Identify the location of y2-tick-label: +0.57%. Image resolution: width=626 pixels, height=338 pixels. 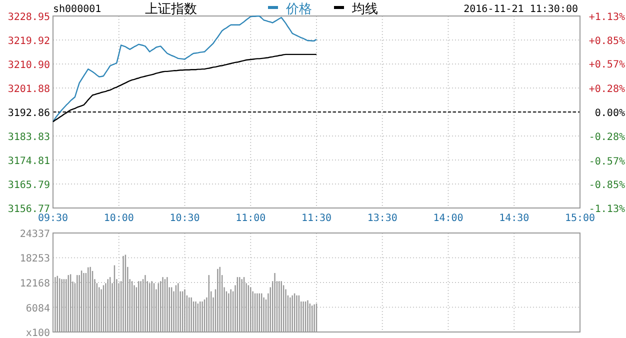
(606, 65).